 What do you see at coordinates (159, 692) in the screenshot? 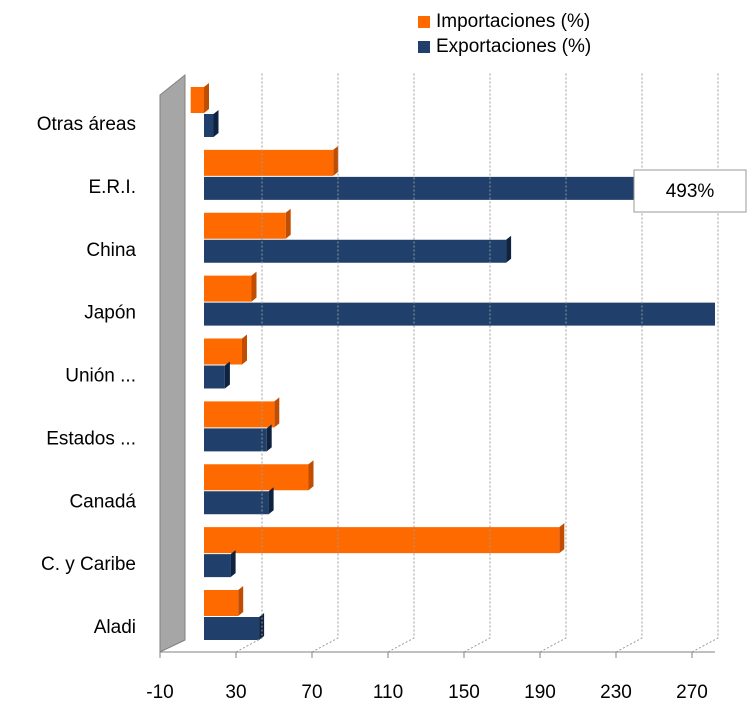
I see `x-tick-label: -10` at bounding box center [159, 692].